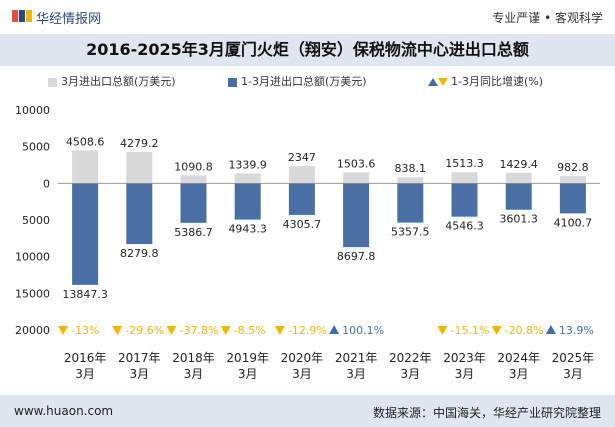 The height and width of the screenshot is (427, 615). What do you see at coordinates (139, 358) in the screenshot?
I see `x-tick-label-year: 2017年` at bounding box center [139, 358].